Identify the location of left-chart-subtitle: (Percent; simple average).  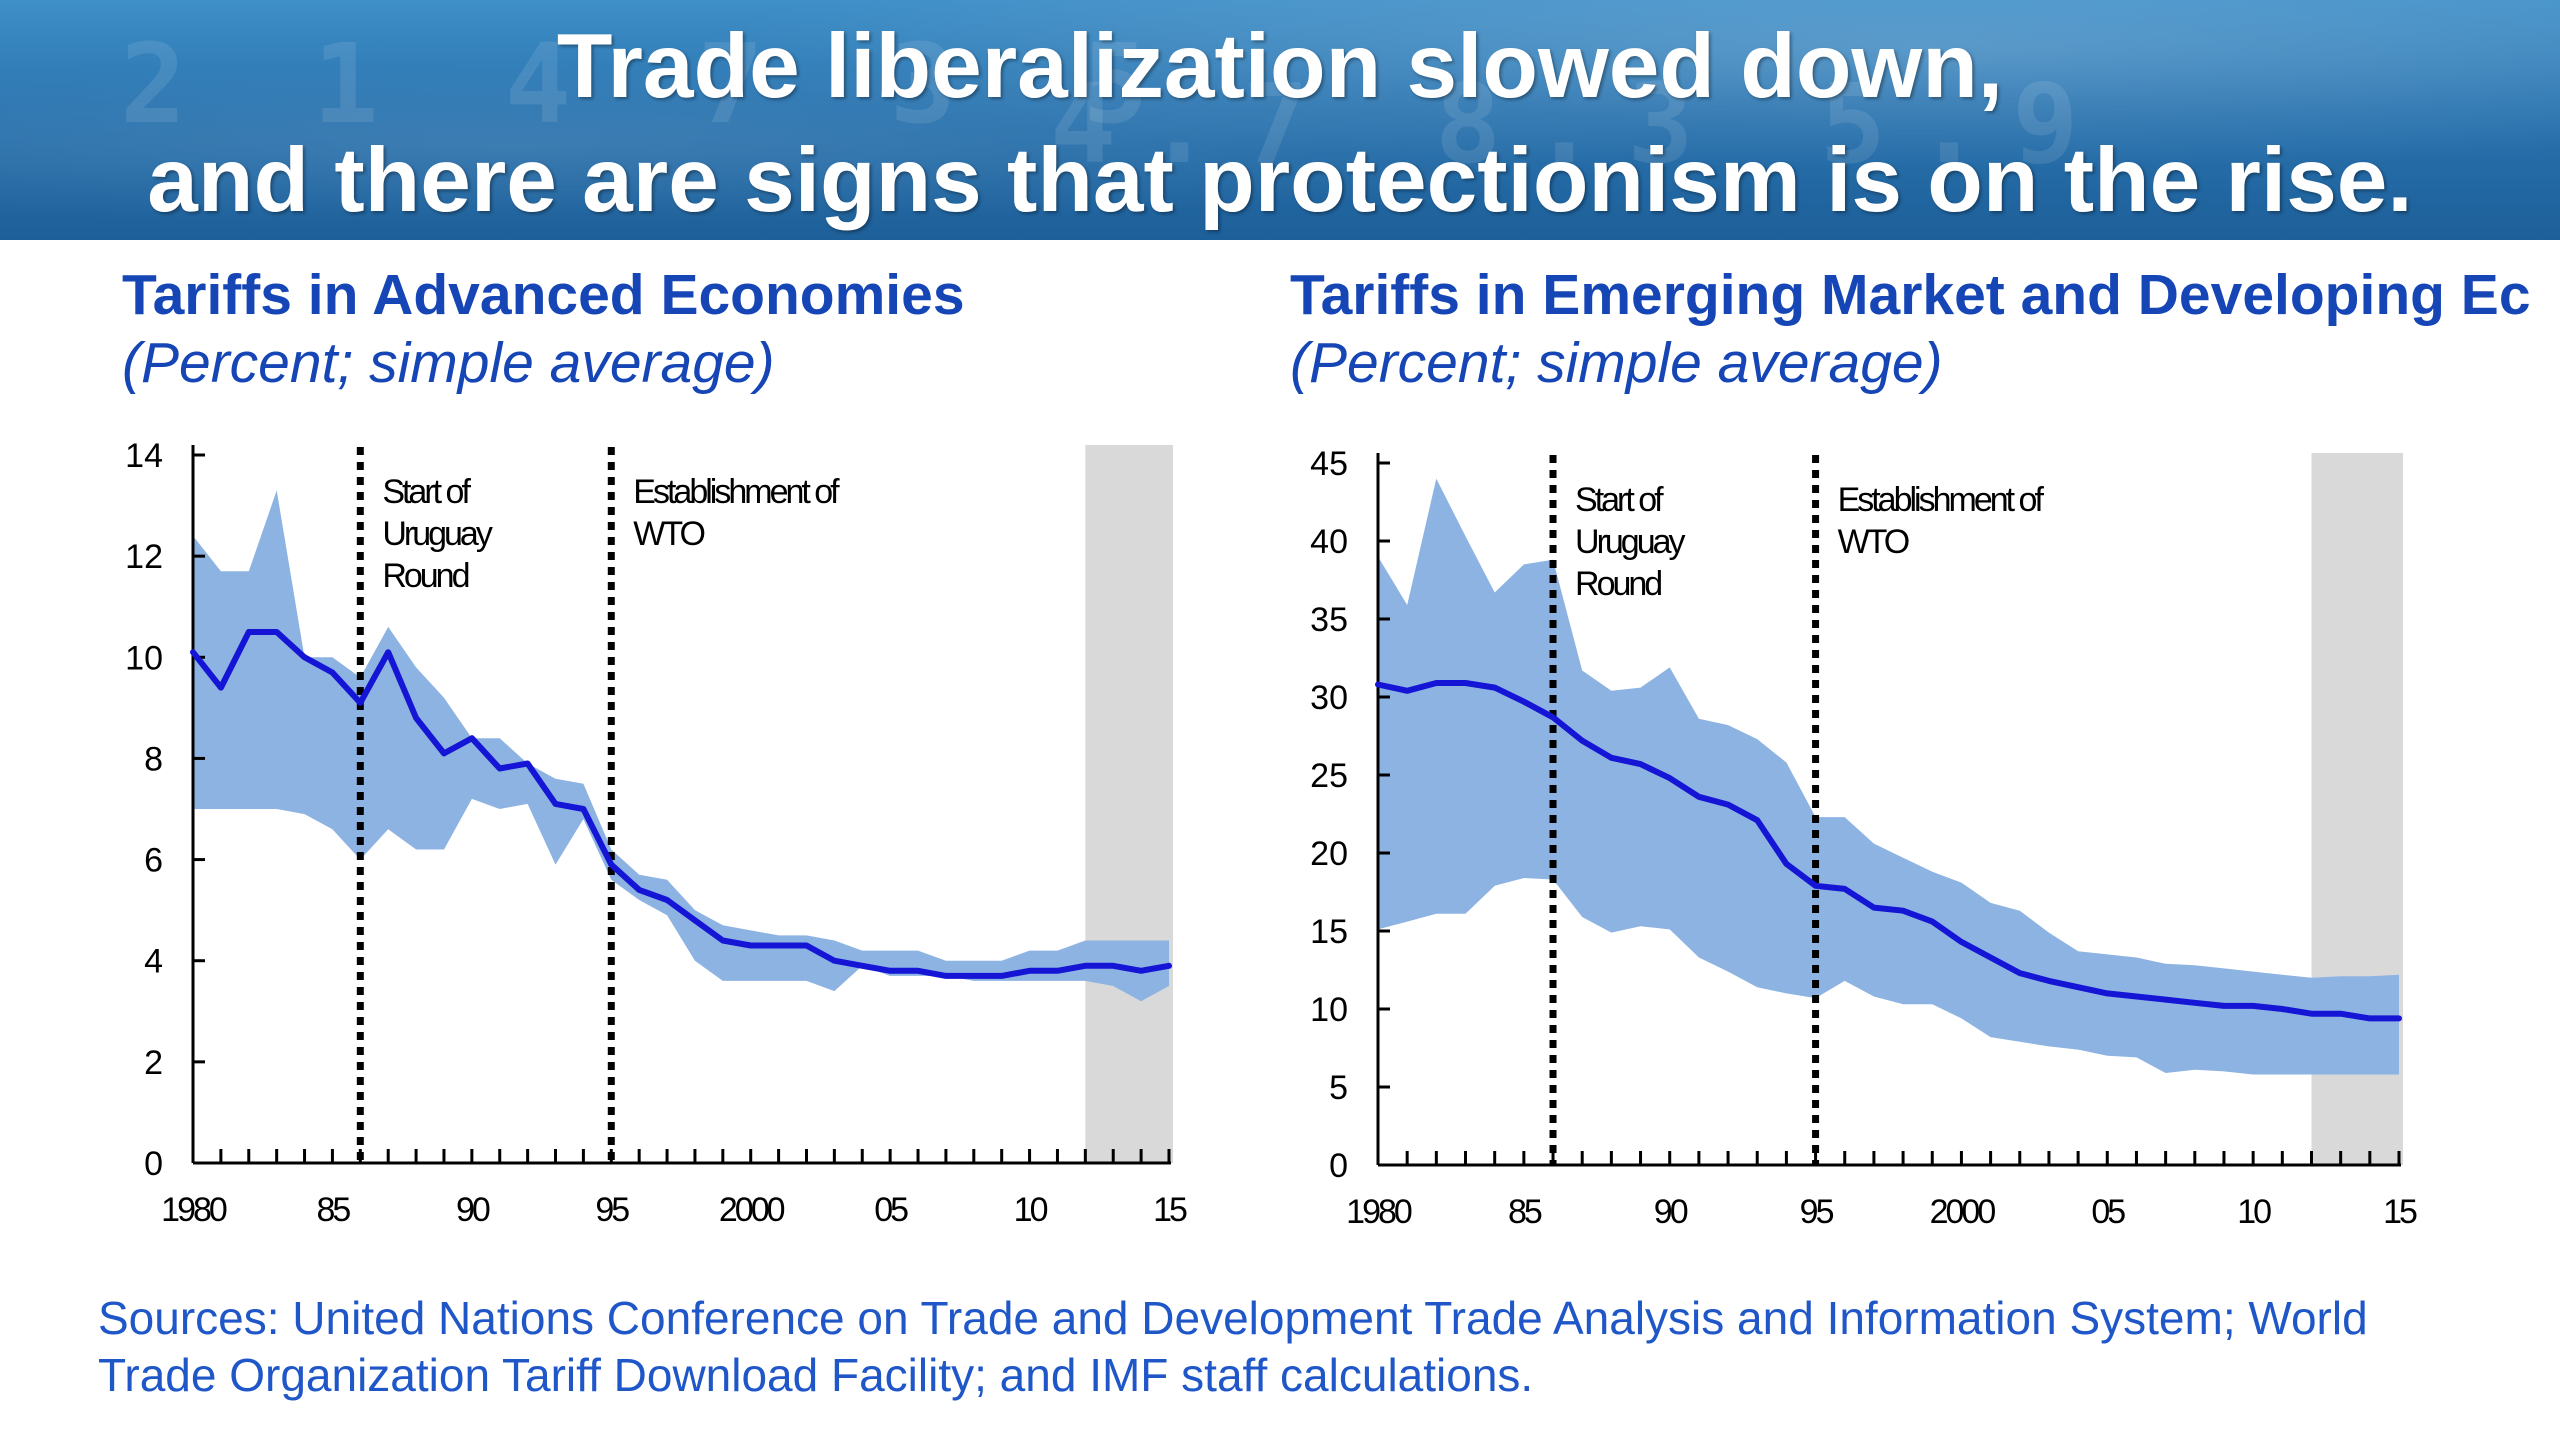
(448, 363).